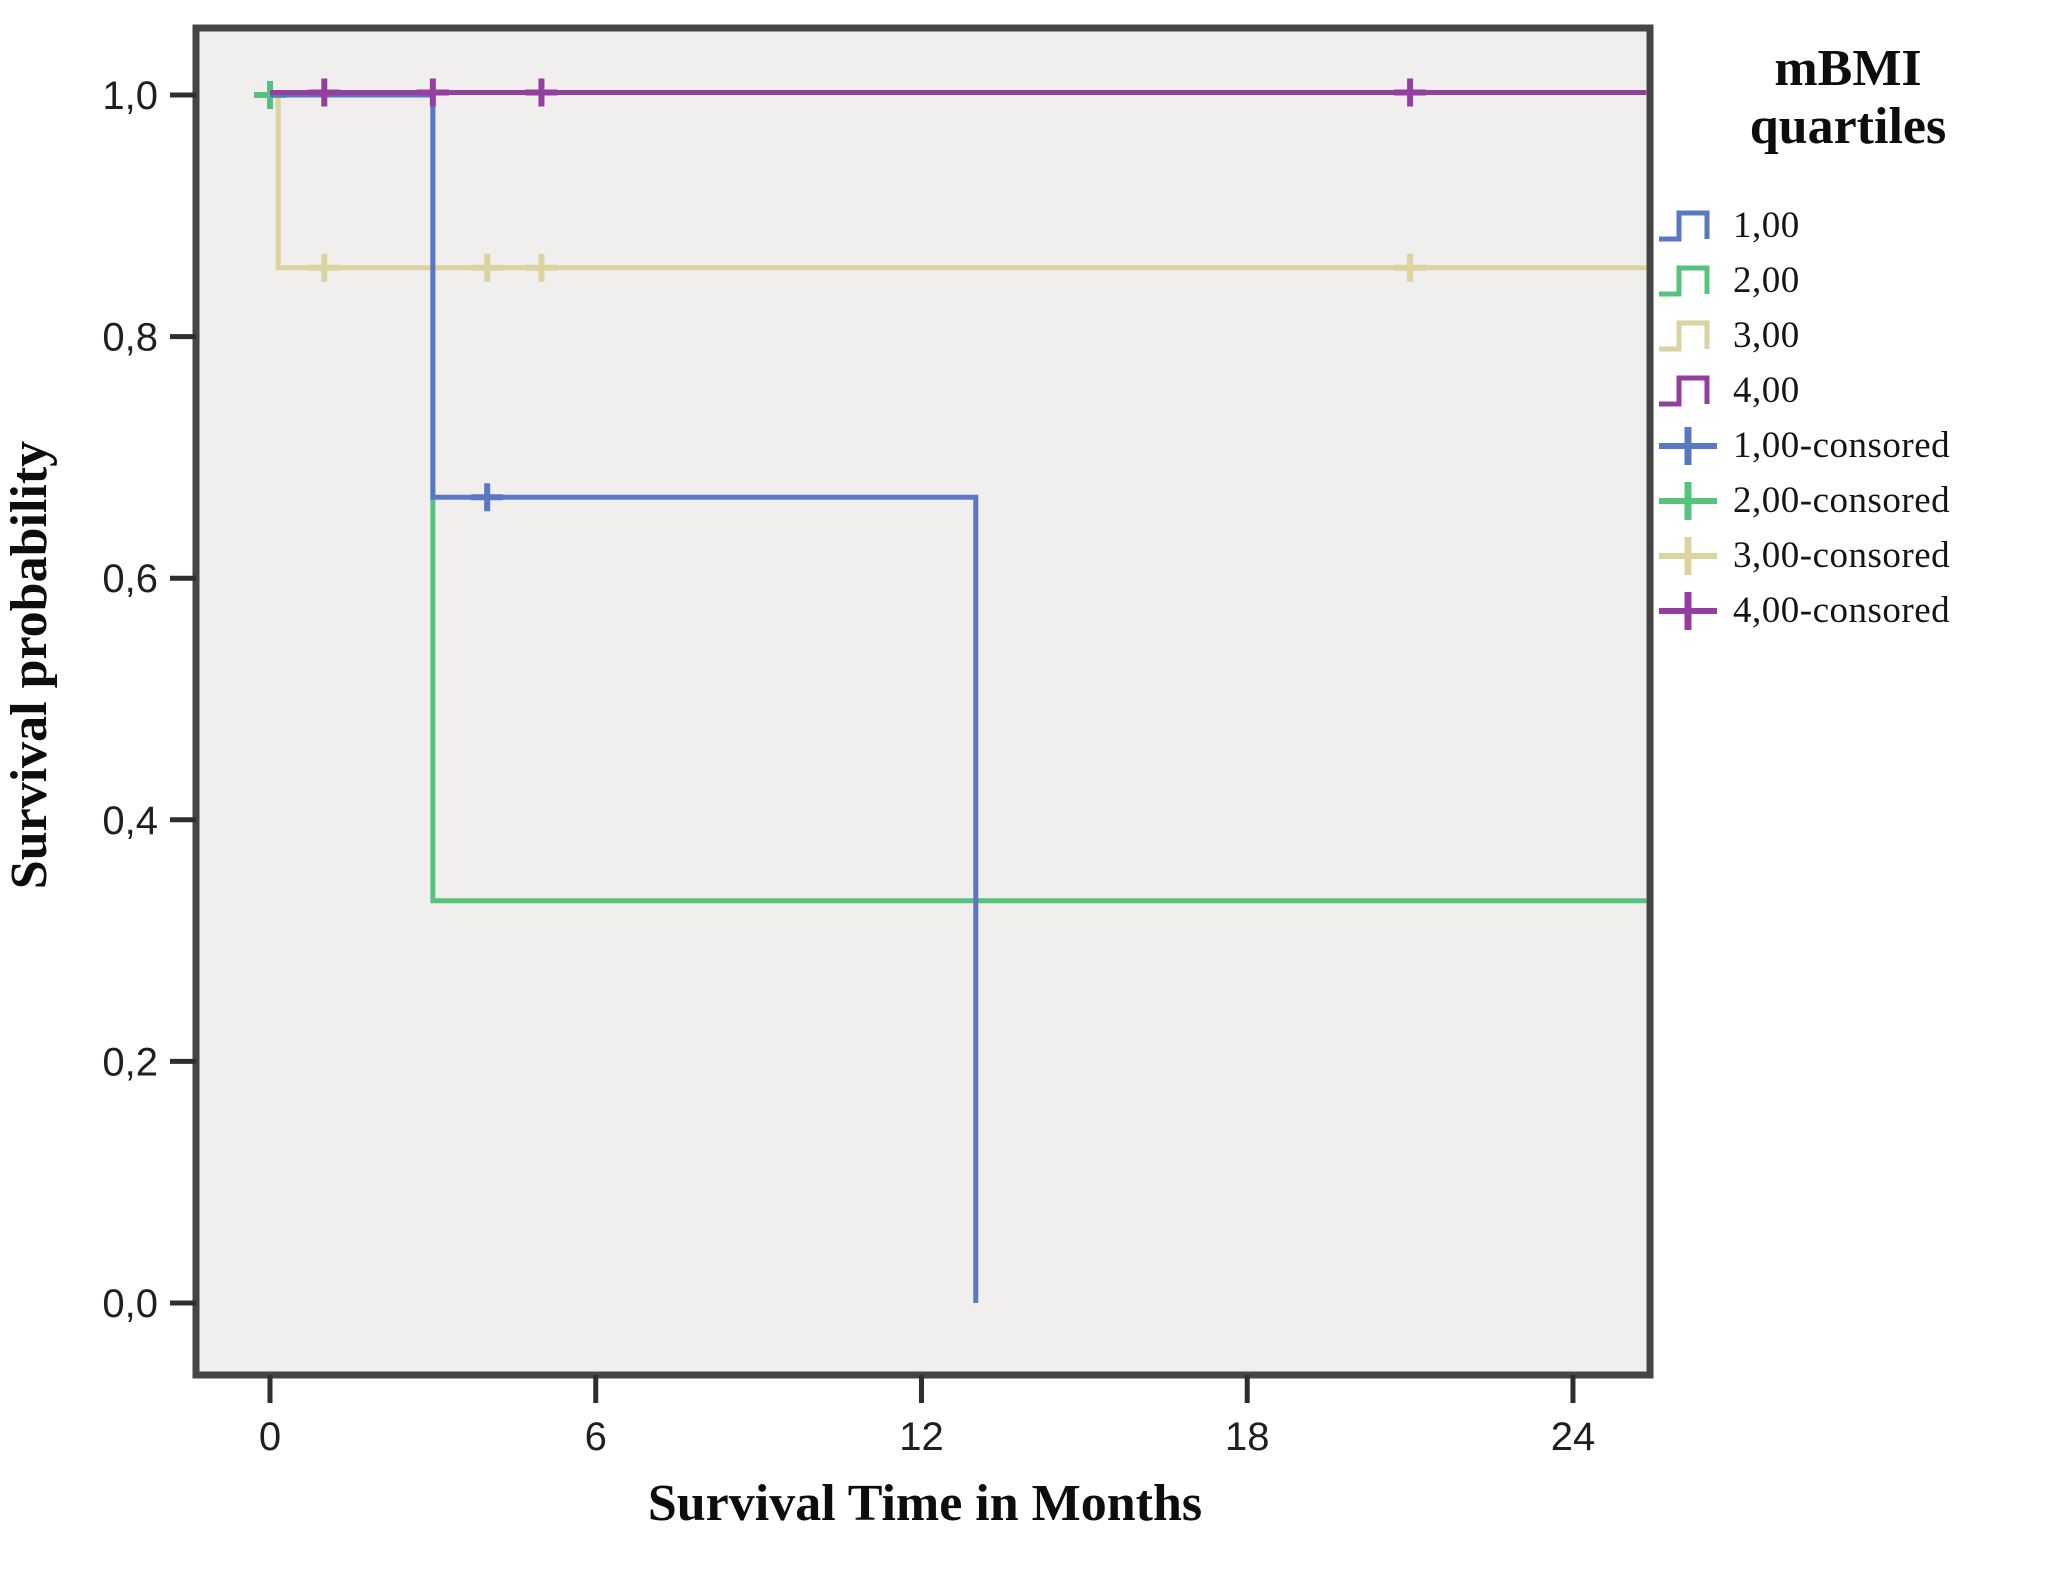 The height and width of the screenshot is (1575, 2046). What do you see at coordinates (130, 1304) in the screenshot?
I see `y-tick-label: 0,0` at bounding box center [130, 1304].